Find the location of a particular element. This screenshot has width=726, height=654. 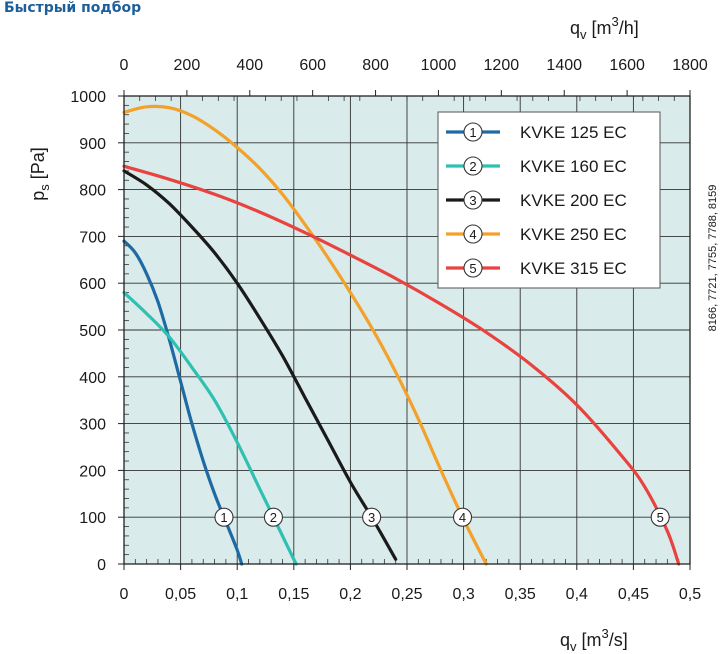

legend-label: KVKE 200 EC is located at coordinates (573, 200).